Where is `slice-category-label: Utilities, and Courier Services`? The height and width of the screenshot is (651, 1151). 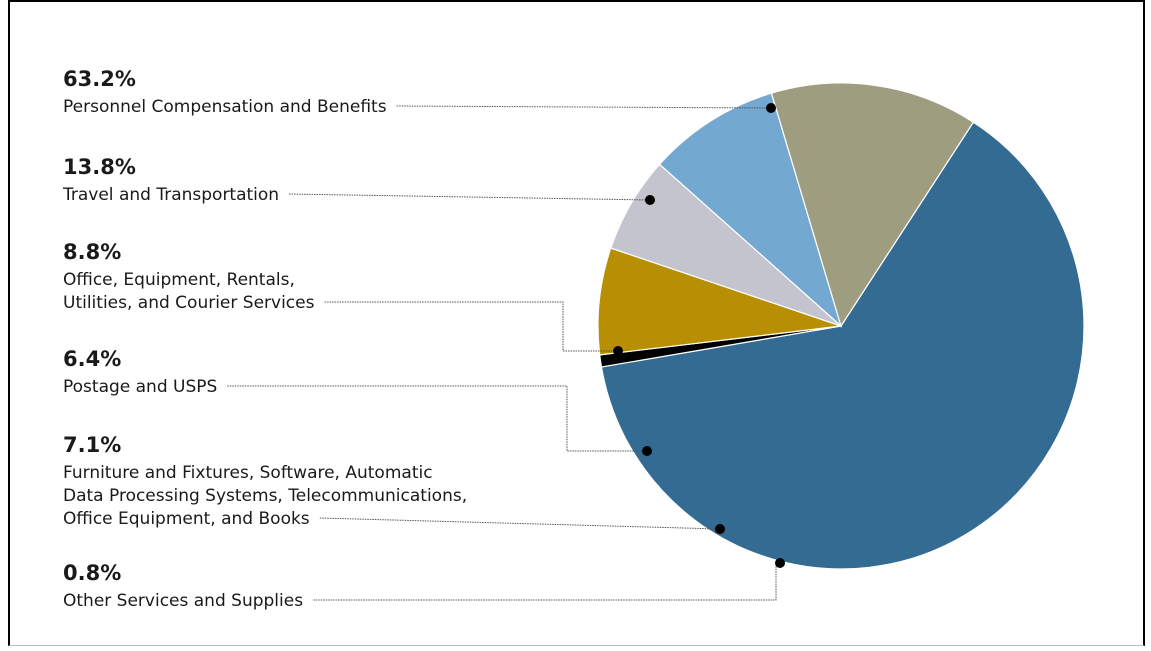 slice-category-label: Utilities, and Courier Services is located at coordinates (189, 303).